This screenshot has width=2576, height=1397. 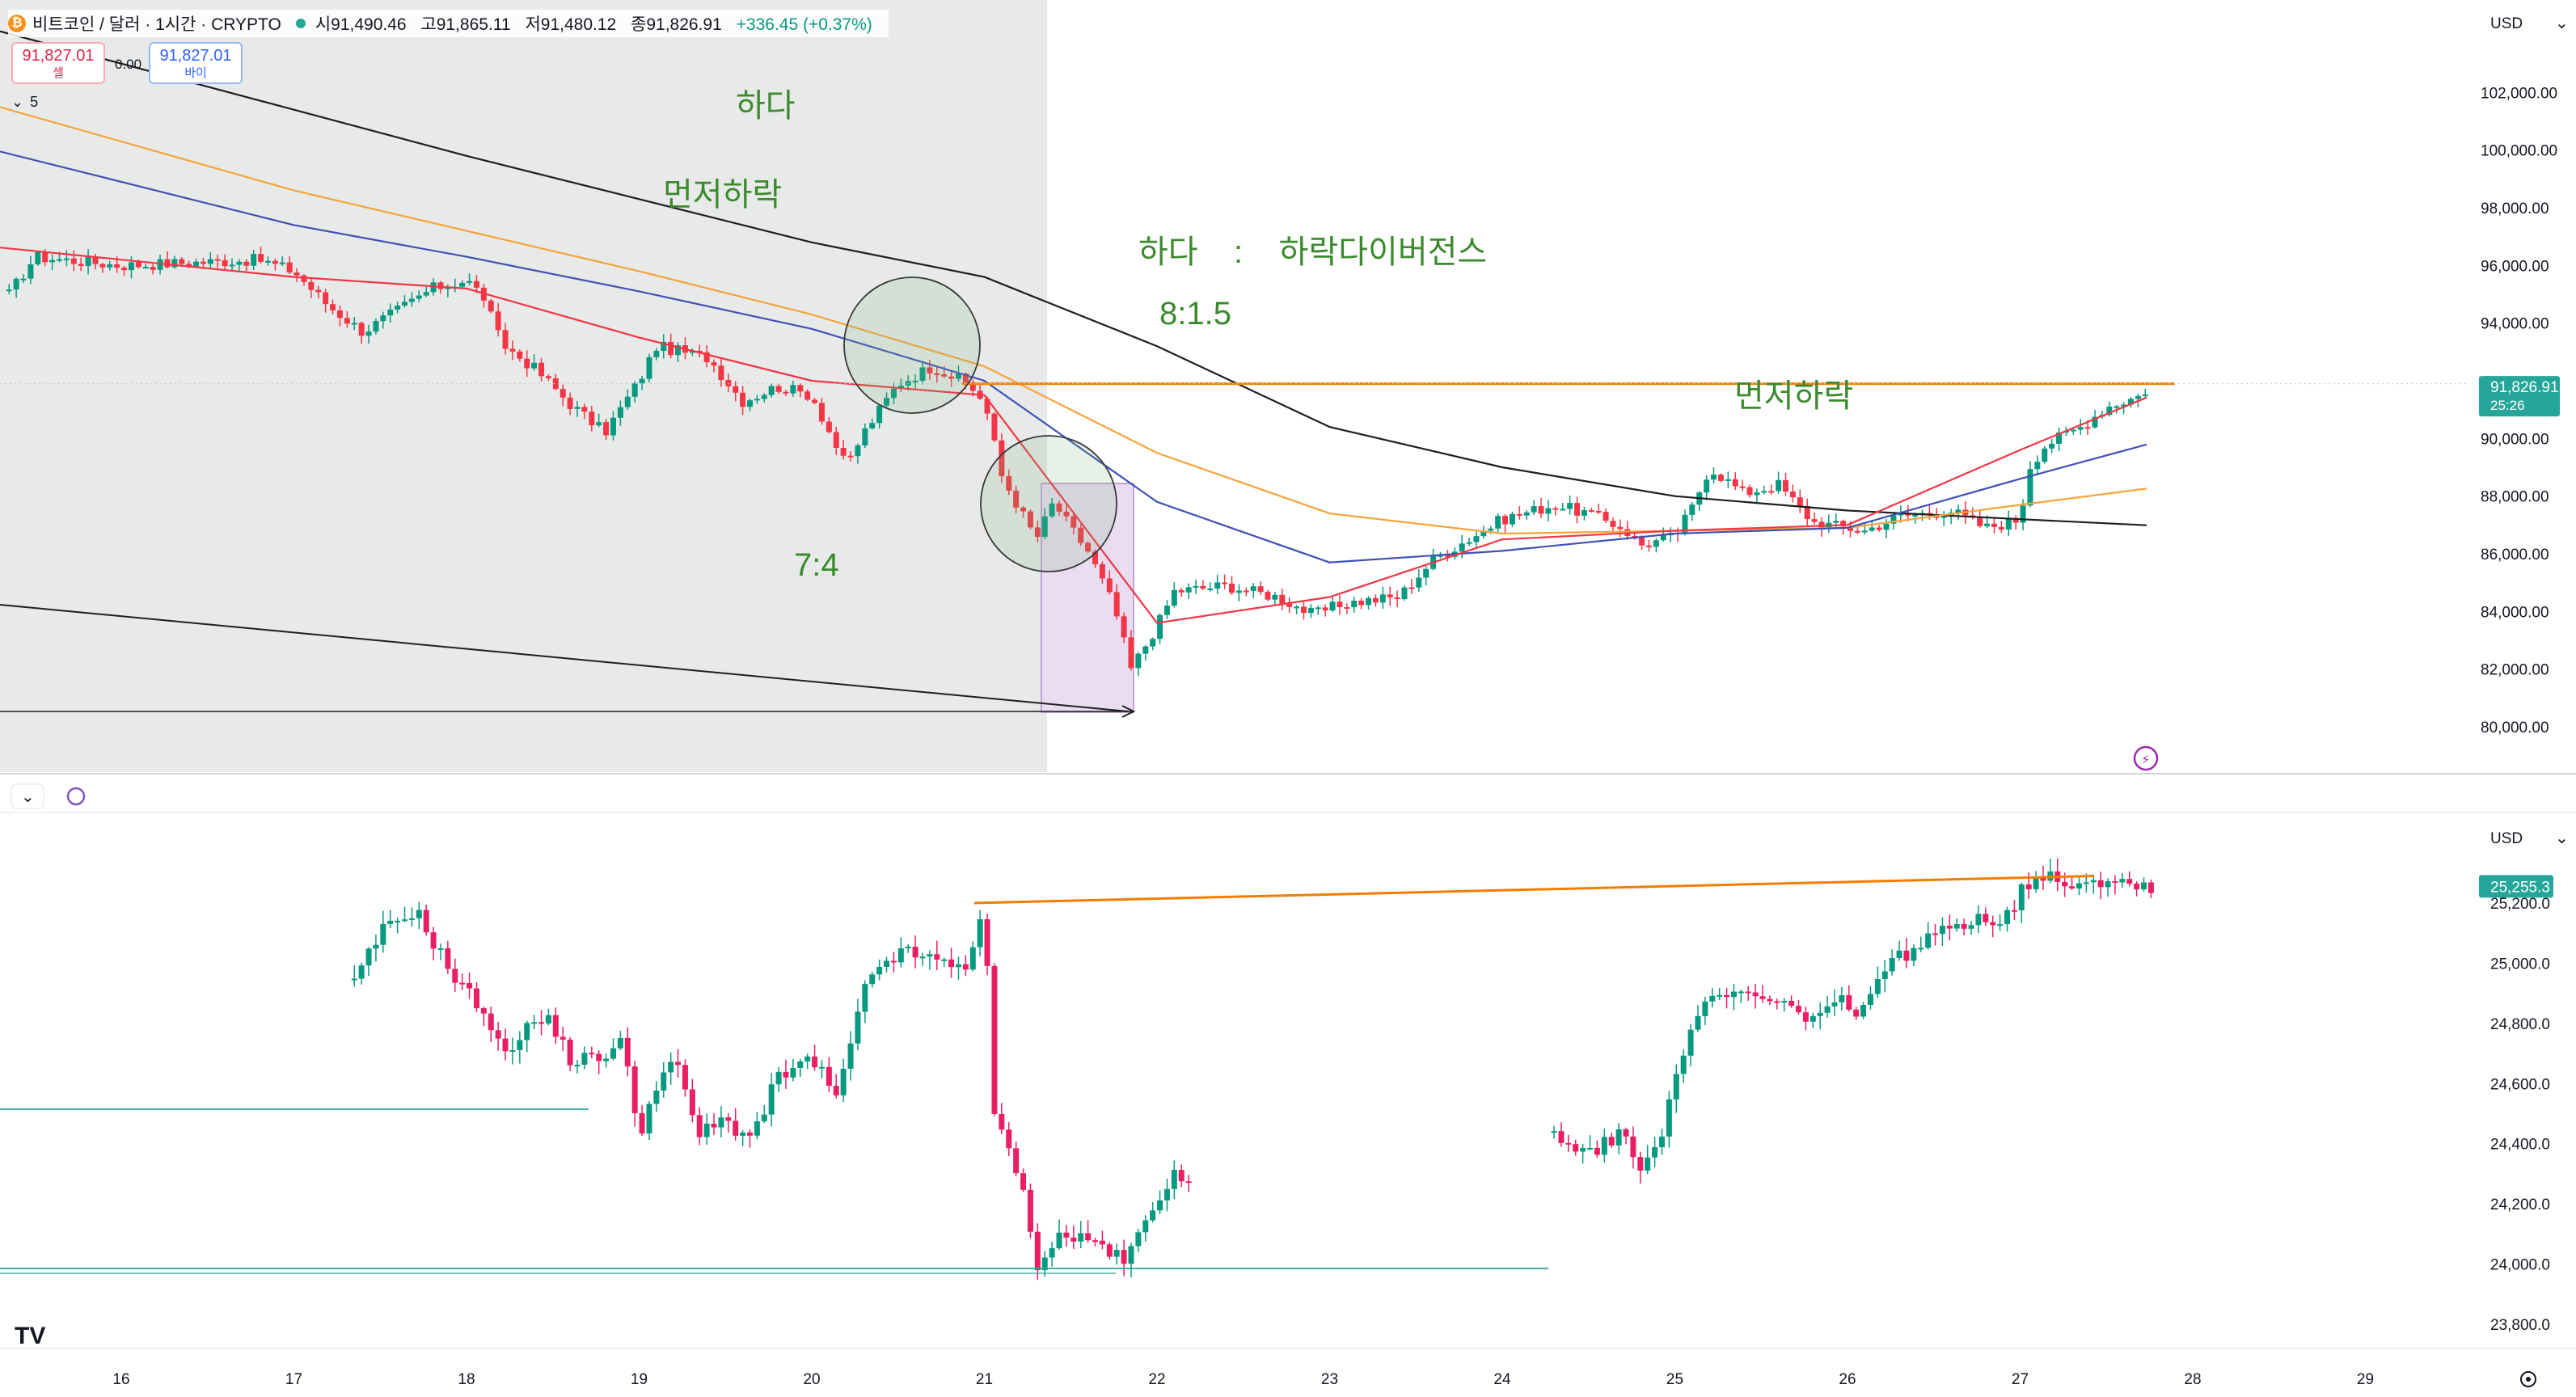 I want to click on current-price-value: 91,826.91, so click(x=2524, y=387).